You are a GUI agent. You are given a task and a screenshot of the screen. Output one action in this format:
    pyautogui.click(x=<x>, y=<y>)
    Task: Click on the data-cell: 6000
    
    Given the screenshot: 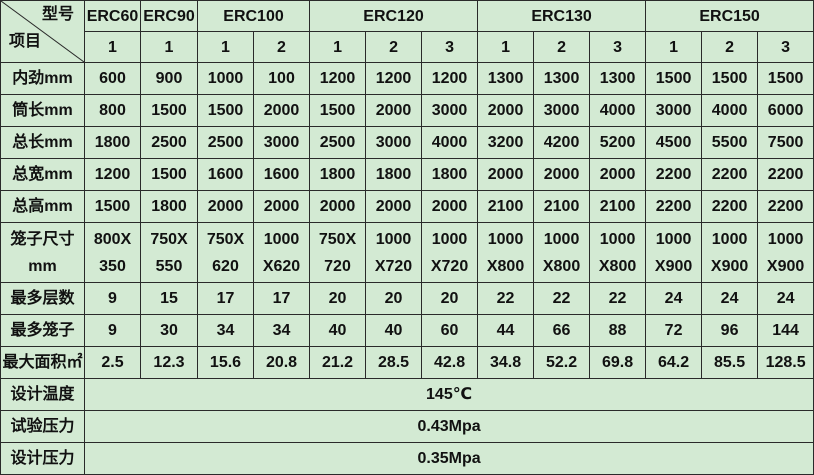 What is the action you would take?
    pyautogui.click(x=785, y=110)
    